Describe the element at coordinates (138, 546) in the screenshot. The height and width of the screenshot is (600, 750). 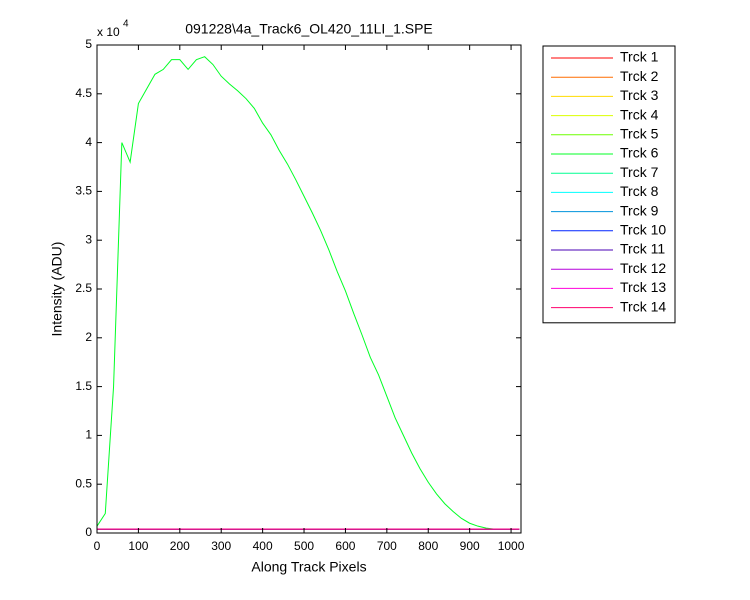
I see `x-tick-label: 100` at that location.